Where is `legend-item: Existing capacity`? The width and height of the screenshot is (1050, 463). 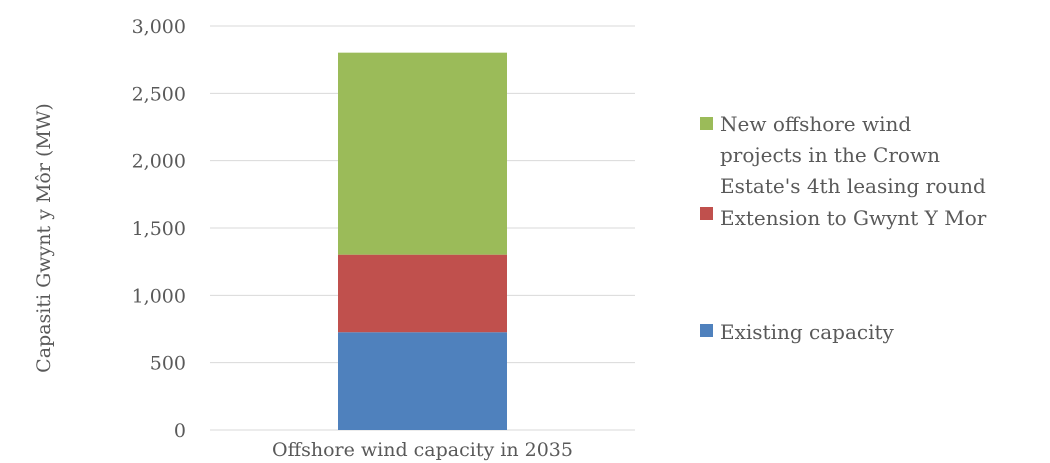
legend-item: Existing capacity is located at coordinates (797, 332).